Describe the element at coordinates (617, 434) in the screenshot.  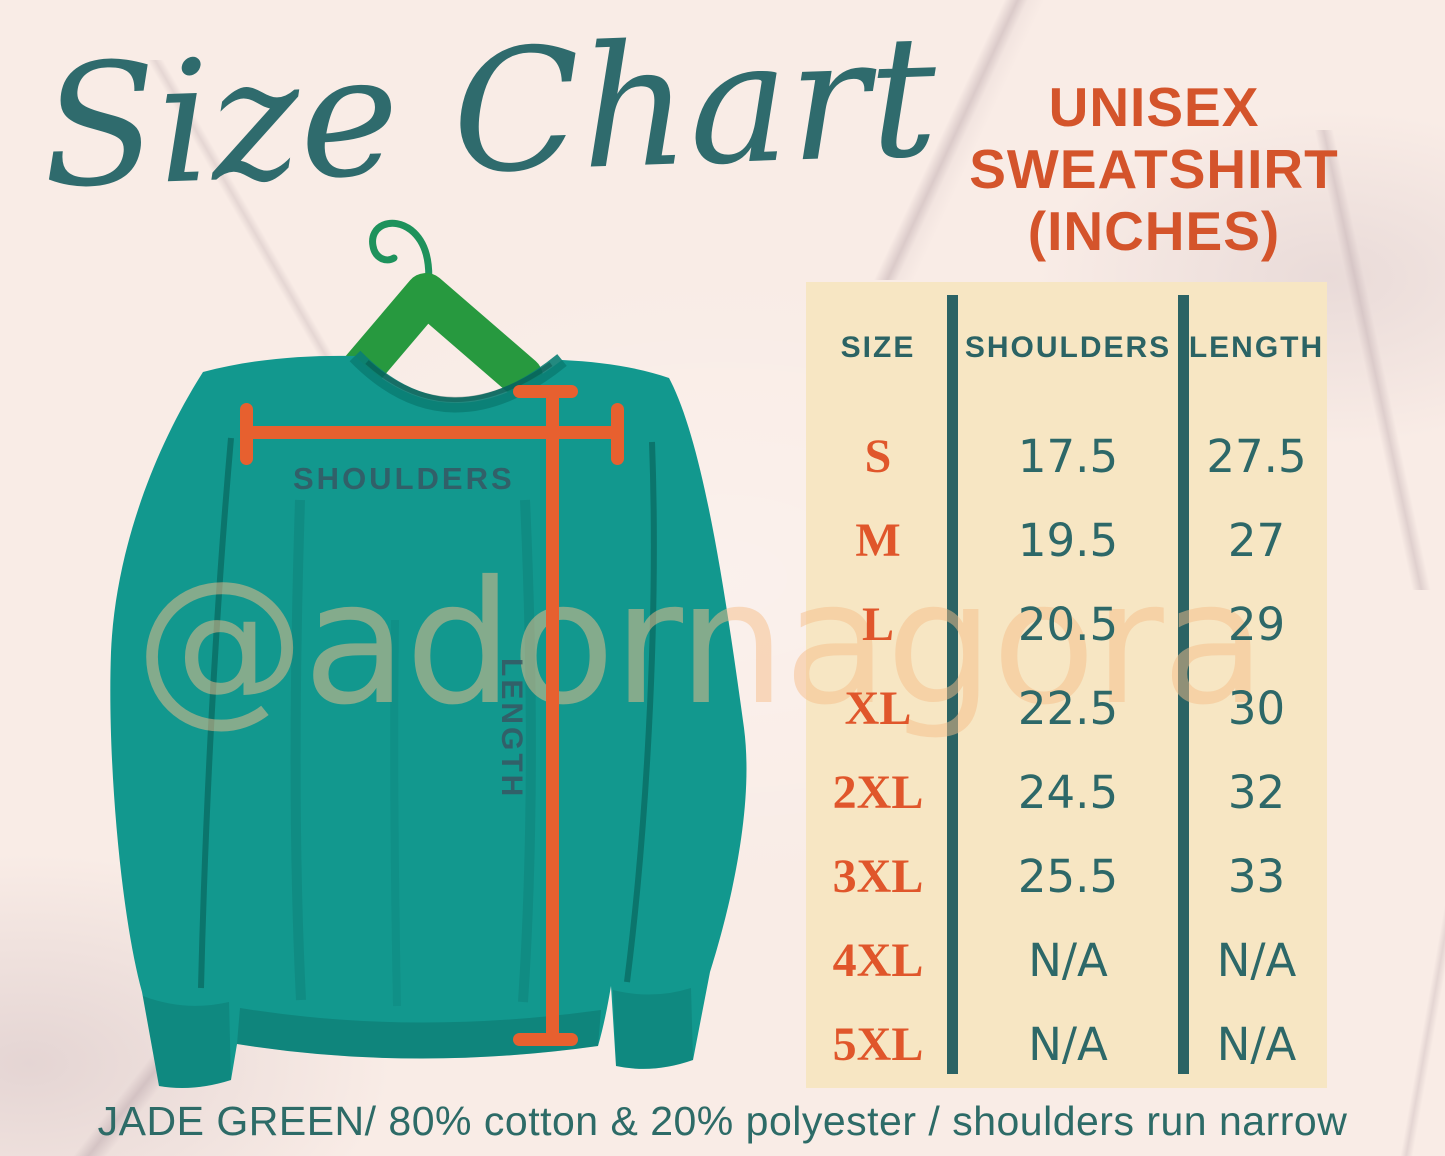
I see `shoulders-line-right-cap` at that location.